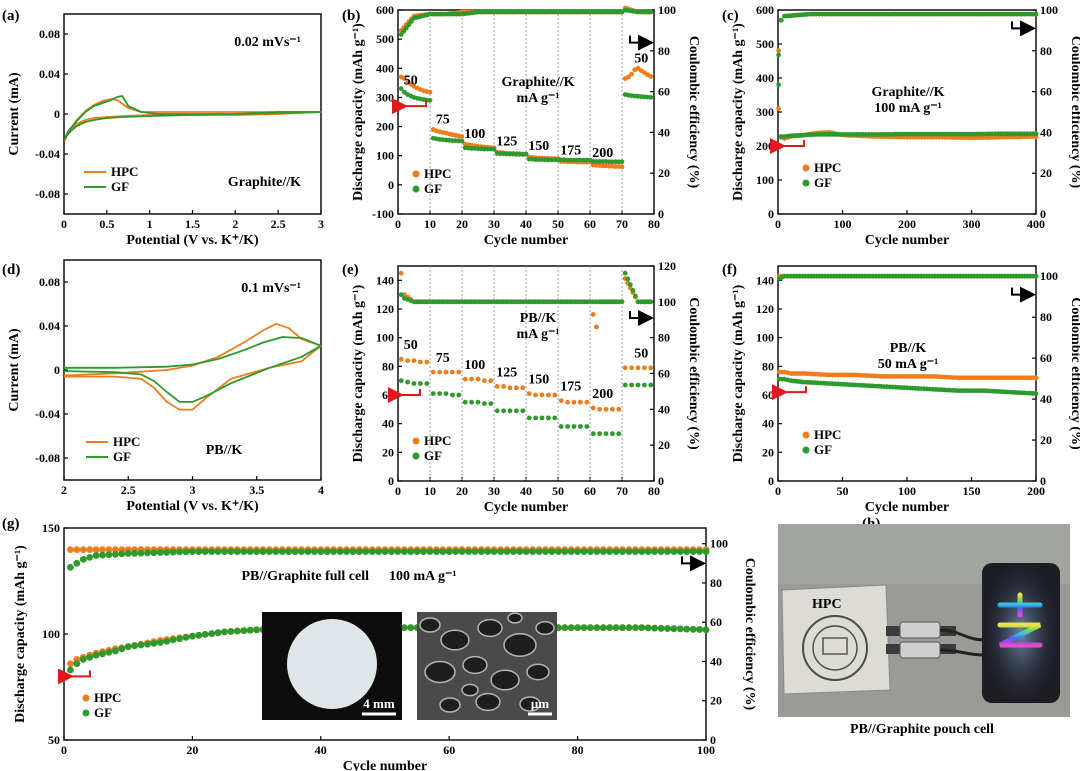  What do you see at coordinates (537, 98) in the screenshot?
I see `unit-annotation: mA g⁻¹` at bounding box center [537, 98].